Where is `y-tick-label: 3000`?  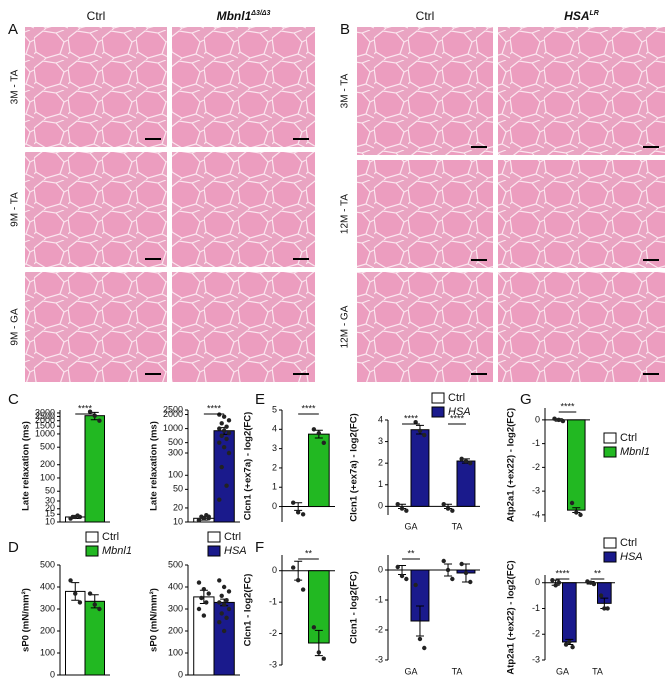
y-tick-label: 3000 is located at coordinates (45, 412).